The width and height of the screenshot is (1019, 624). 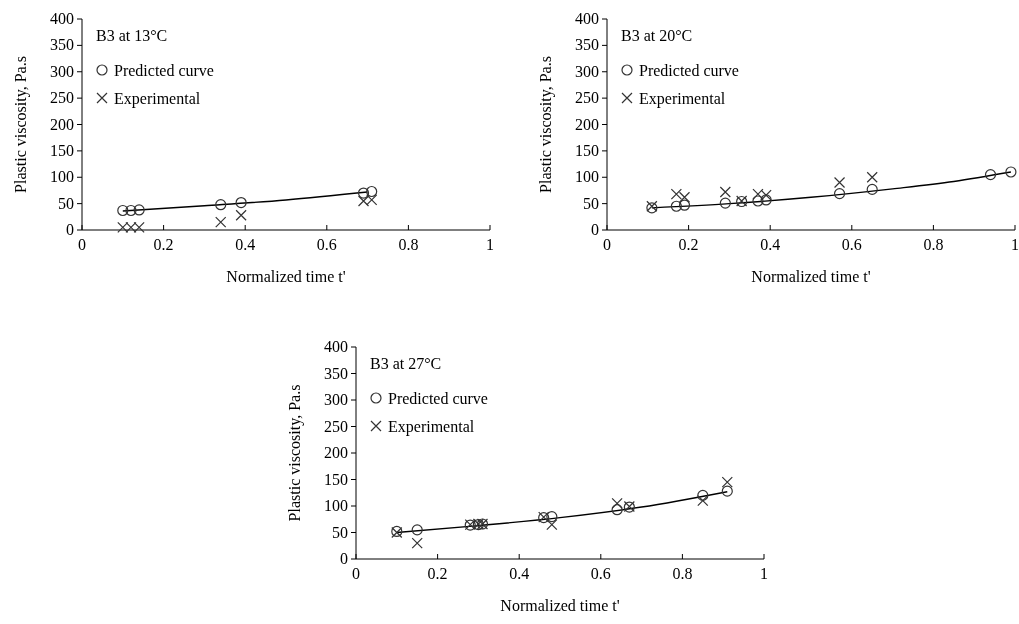 What do you see at coordinates (657, 35) in the screenshot?
I see `legend-title: B3 at 20°C` at bounding box center [657, 35].